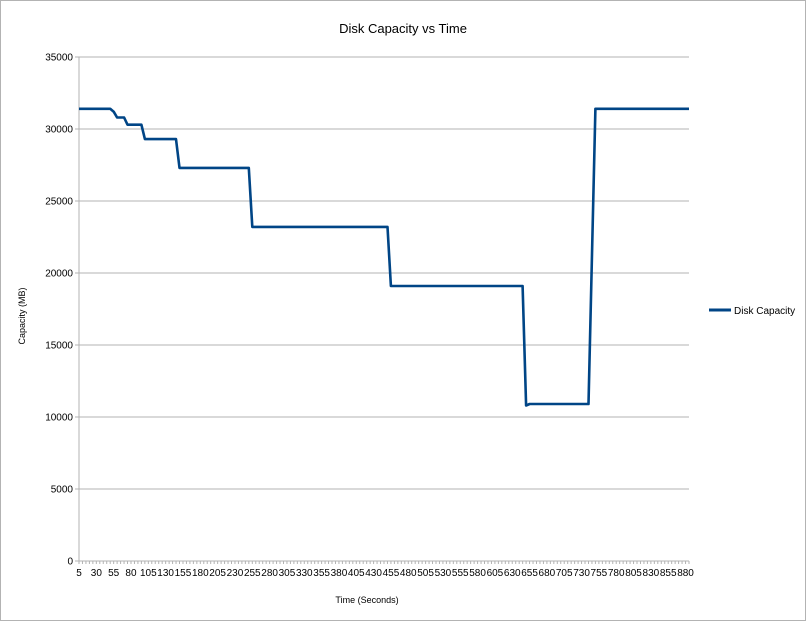 Image resolution: width=806 pixels, height=621 pixels. Describe the element at coordinates (97, 573) in the screenshot. I see `x-tick-label: 30` at that location.